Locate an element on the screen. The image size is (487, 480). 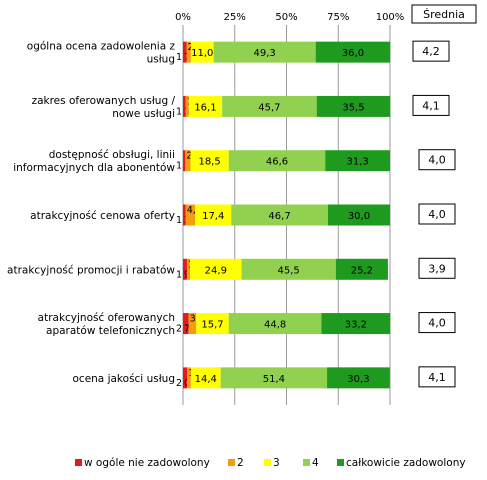
data-label: 4,6 is located at coordinates (194, 210).